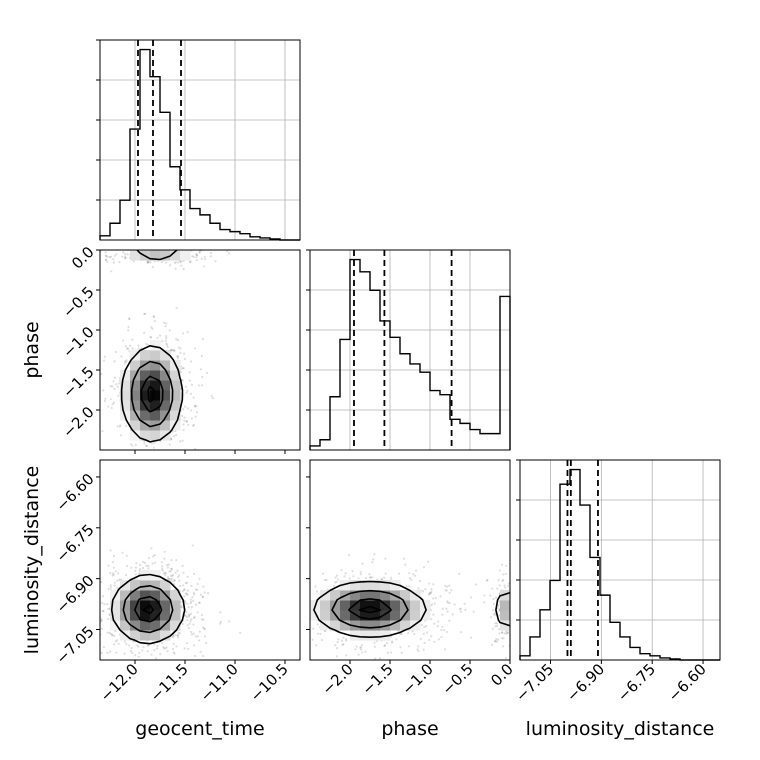 The width and height of the screenshot is (760, 760). Describe the element at coordinates (78, 382) in the screenshot. I see `ytick-label-phase-1: −1.5` at that location.